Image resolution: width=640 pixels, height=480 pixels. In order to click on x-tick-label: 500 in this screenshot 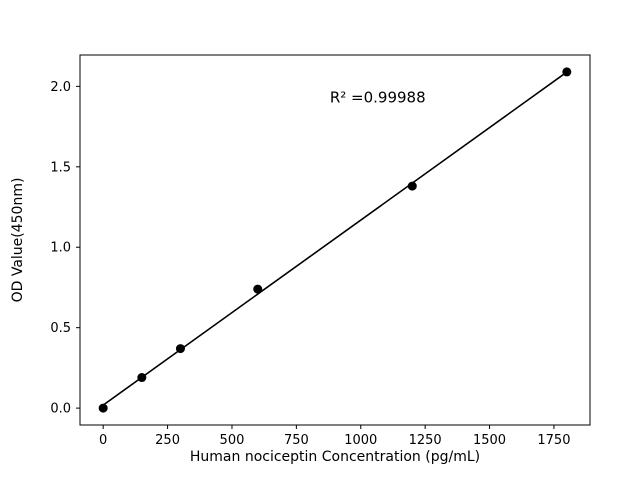, I will do `click(232, 440)`.